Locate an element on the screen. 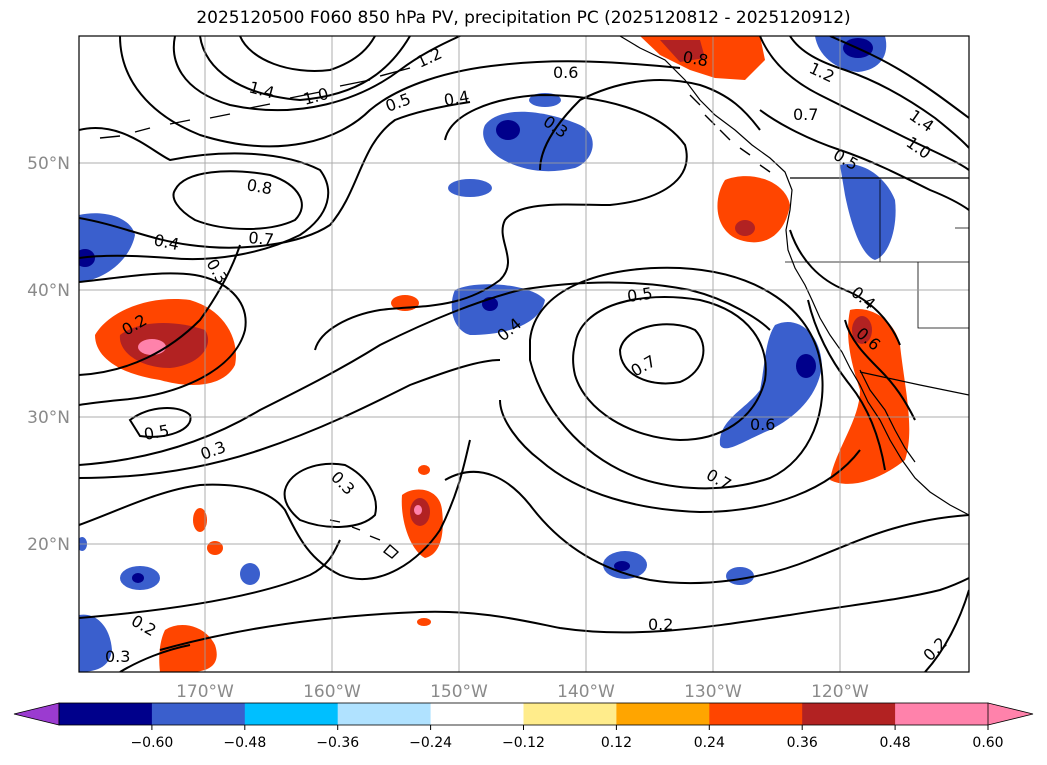 This screenshot has width=1047, height=765. colorbar-tick-label: −0.24 is located at coordinates (430, 743).